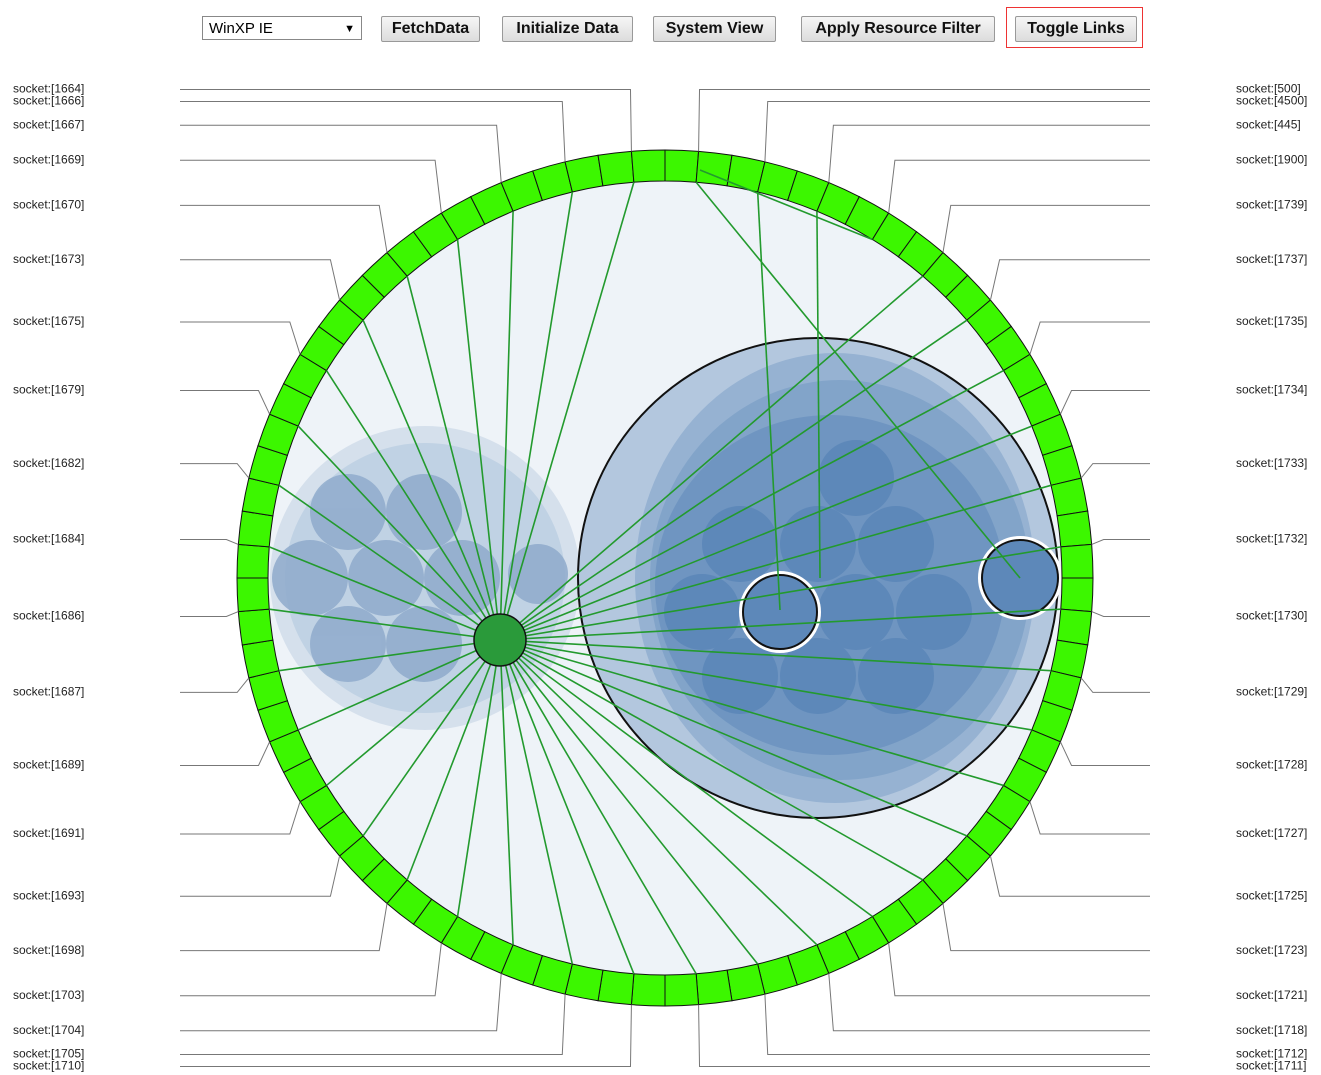 The image size is (1321, 1075). What do you see at coordinates (48, 539) in the screenshot?
I see `socket-label: socket:[1684]` at bounding box center [48, 539].